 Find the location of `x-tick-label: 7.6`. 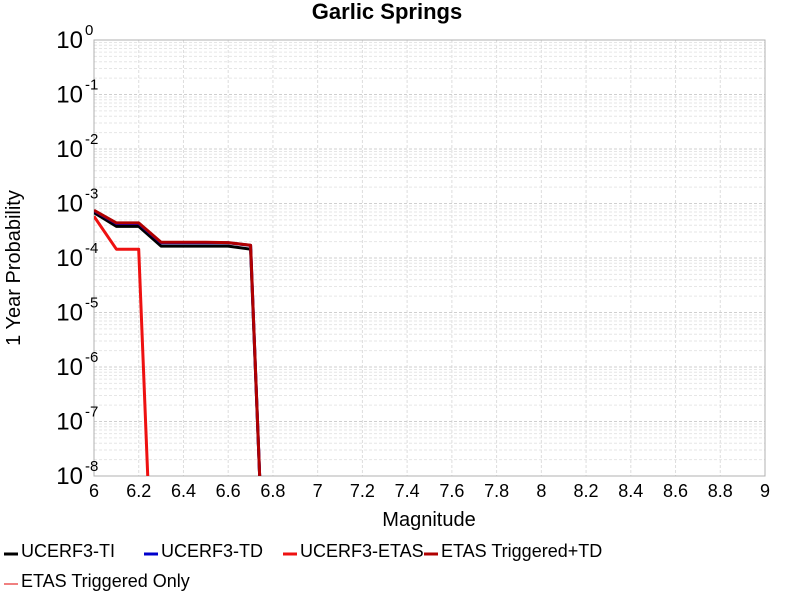

x-tick-label: 7.6 is located at coordinates (451, 491).